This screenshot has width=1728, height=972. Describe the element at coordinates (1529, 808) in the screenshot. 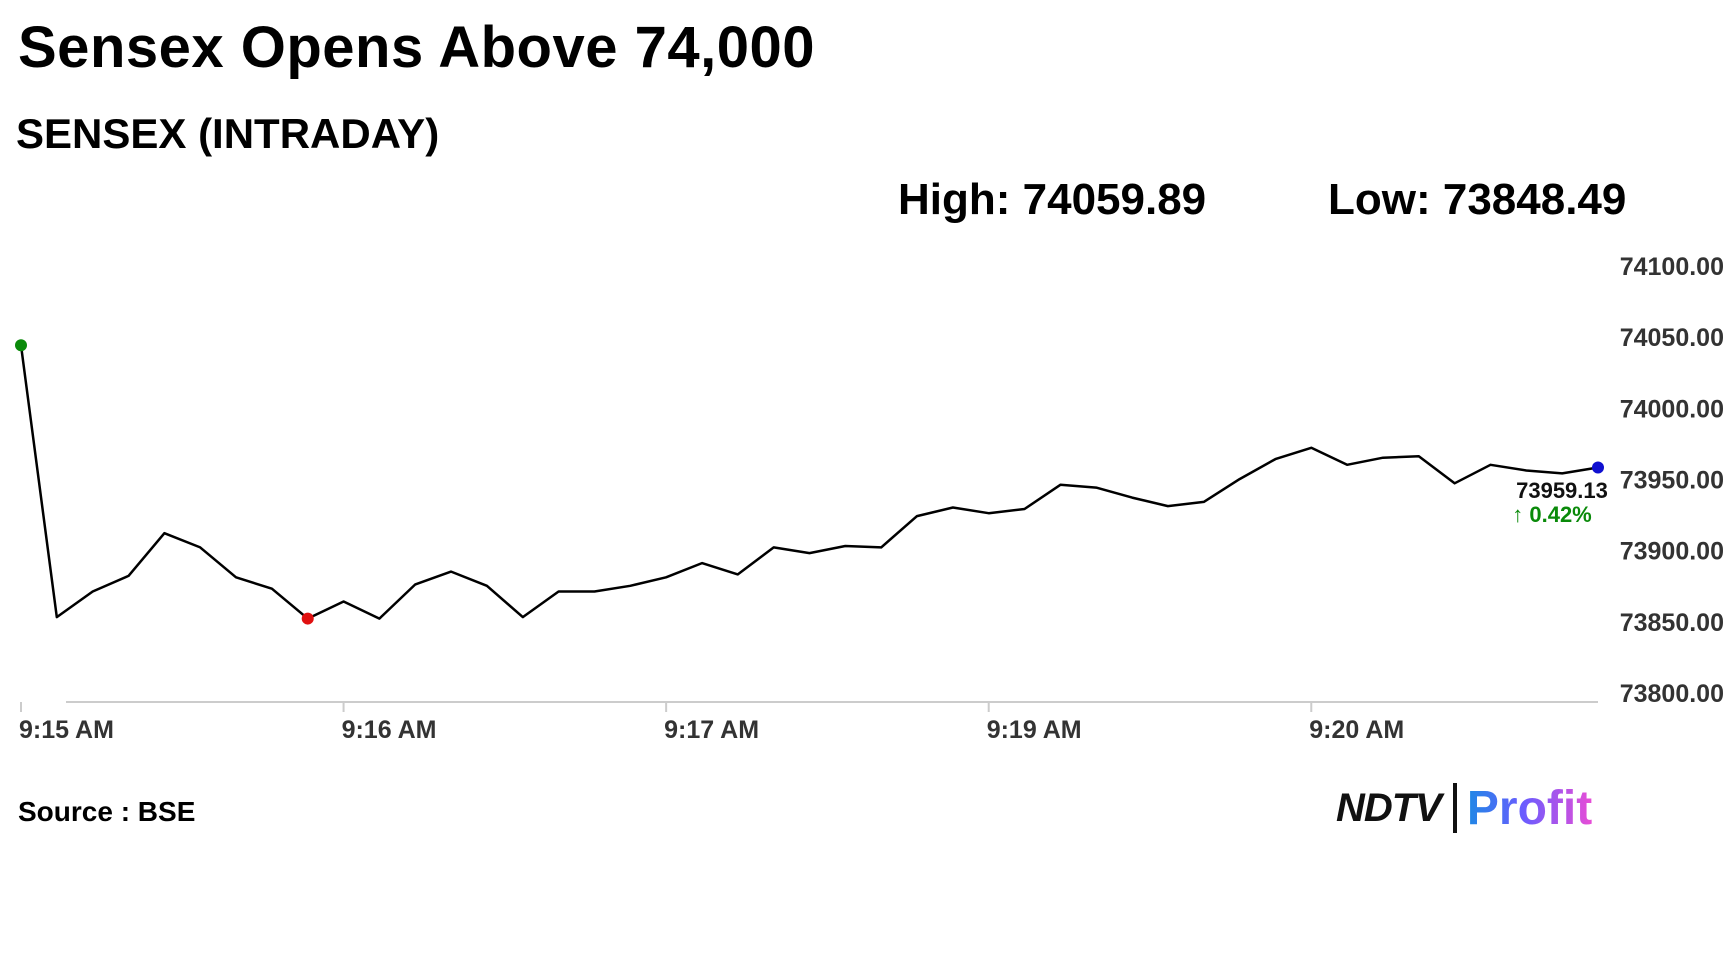

I see `logo-profit: Profit` at that location.